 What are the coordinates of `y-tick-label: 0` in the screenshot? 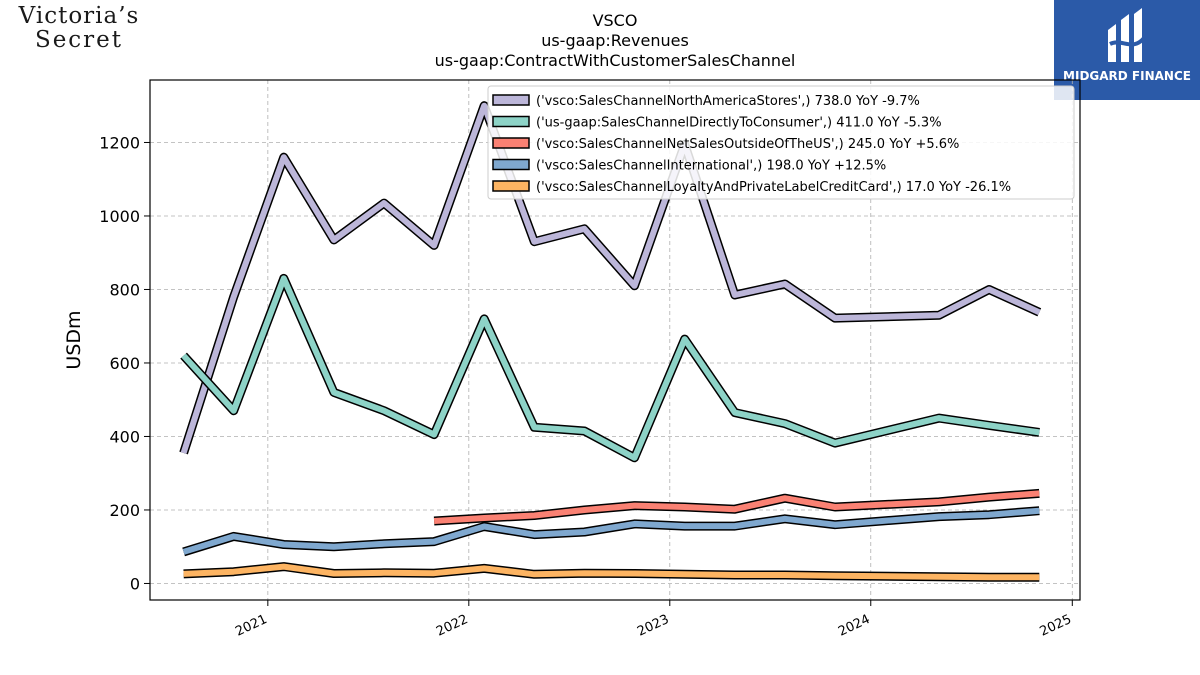 It's located at (135, 583).